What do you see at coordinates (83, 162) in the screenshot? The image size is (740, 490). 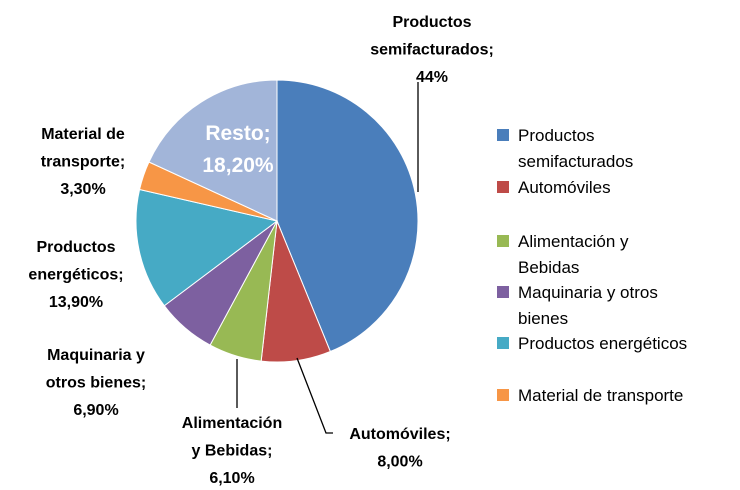 I see `data-label: Material de transporte; 3,30%` at bounding box center [83, 162].